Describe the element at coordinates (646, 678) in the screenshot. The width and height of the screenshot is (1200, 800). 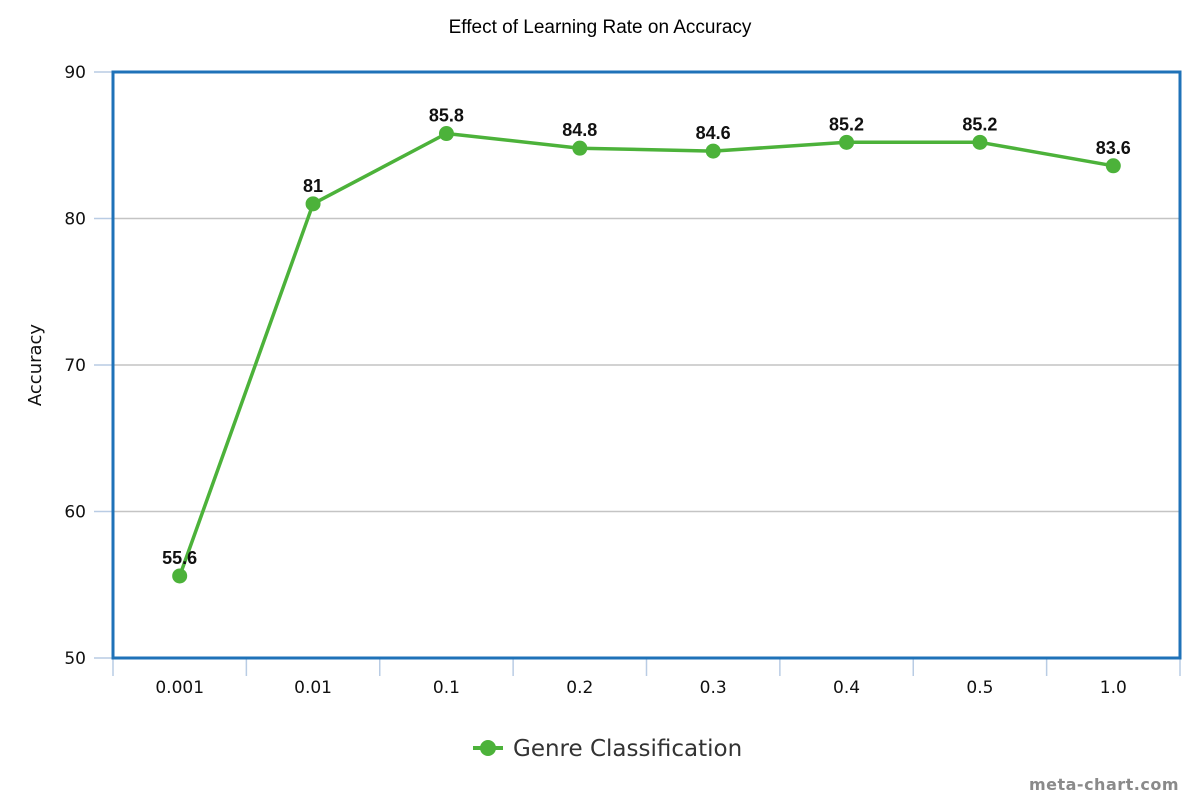
I see `x-axis-ticks: 0.001 0.01 0.1 0.2 0.3 0.4 0.5 1.0` at that location.